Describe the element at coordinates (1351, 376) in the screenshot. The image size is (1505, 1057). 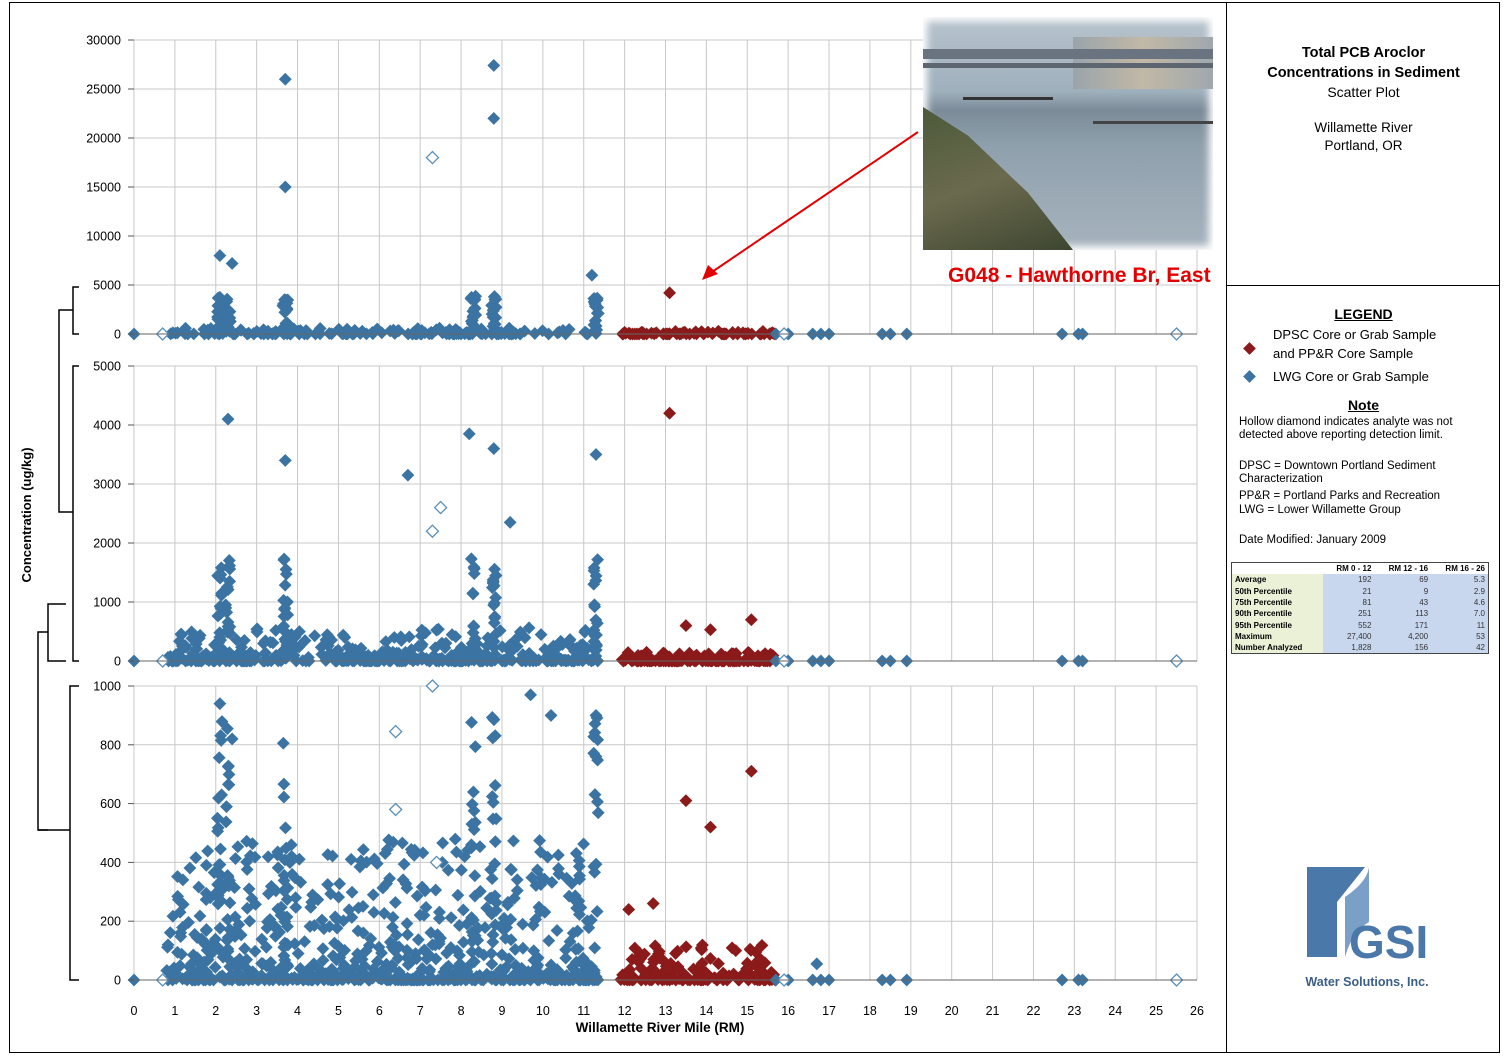
I see `legend-lwg-label: LWG Core or Grab Sample` at that location.